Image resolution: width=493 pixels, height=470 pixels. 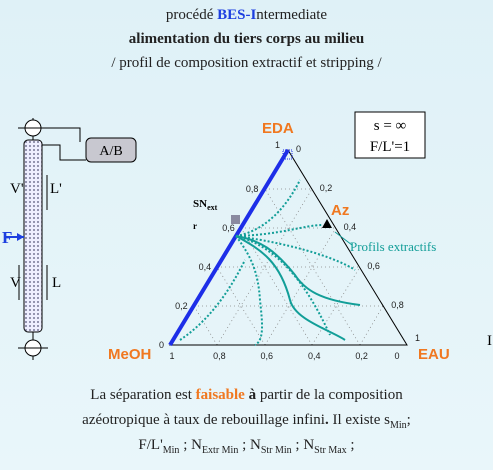 What do you see at coordinates (278, 128) in the screenshot?
I see `vertex-label: EDA` at bounding box center [278, 128].